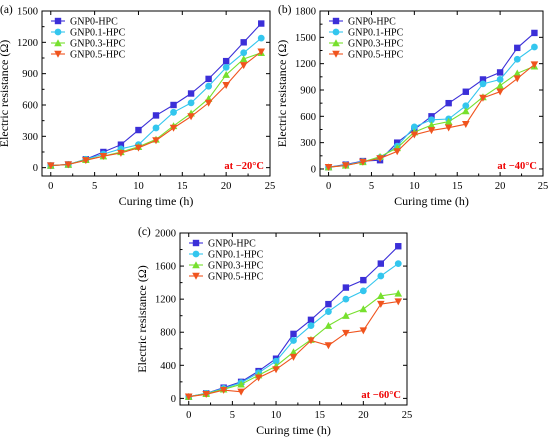 The height and width of the screenshot is (441, 550). I want to click on legend-entry: GNP0.1-HPC, so click(236, 255).